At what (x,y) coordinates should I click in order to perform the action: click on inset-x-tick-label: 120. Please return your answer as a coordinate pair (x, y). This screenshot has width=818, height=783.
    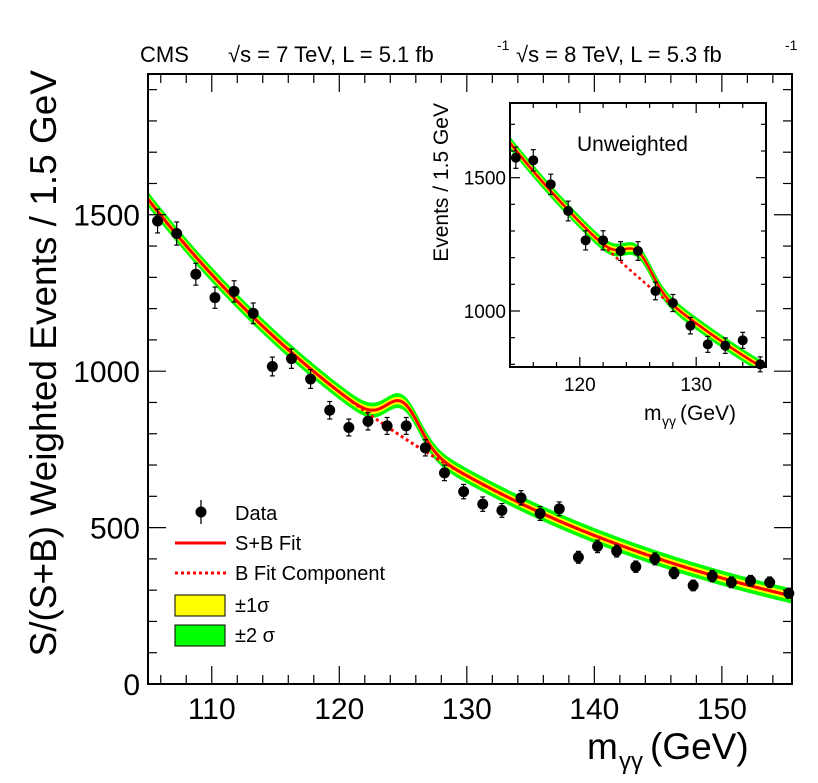
    Looking at the image, I should click on (580, 385).